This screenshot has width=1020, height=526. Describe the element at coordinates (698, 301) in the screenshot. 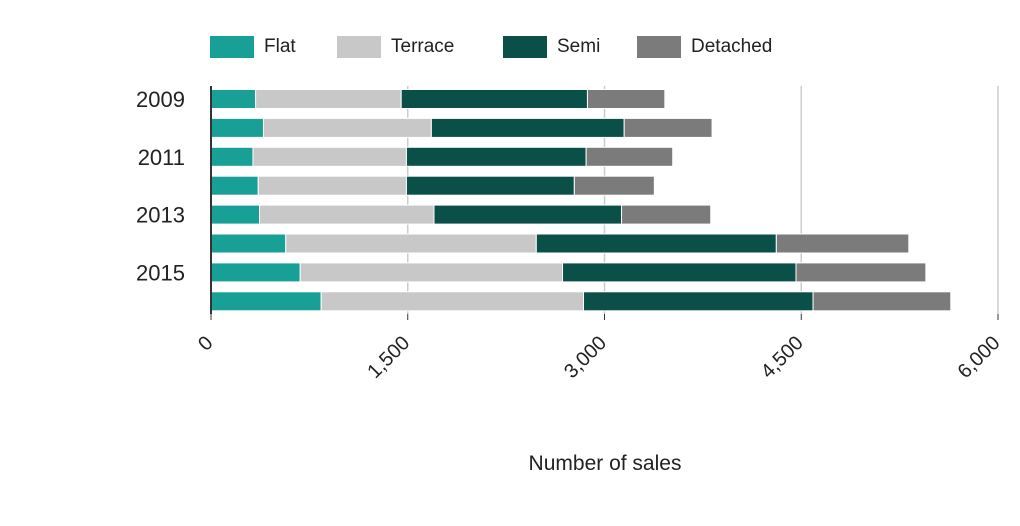

I see `bar-semi-2016` at that location.